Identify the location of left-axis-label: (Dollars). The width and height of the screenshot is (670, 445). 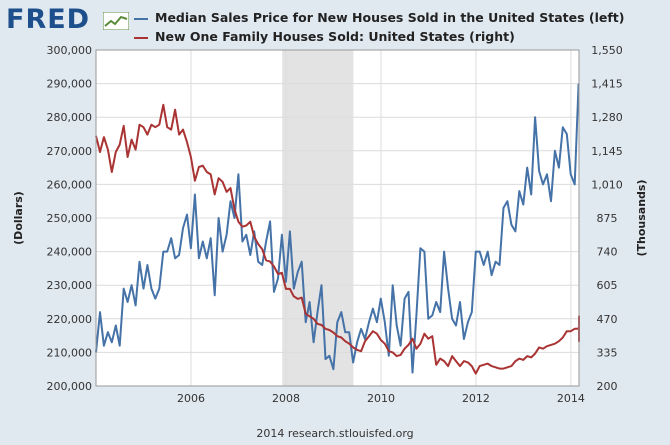
(18, 218).